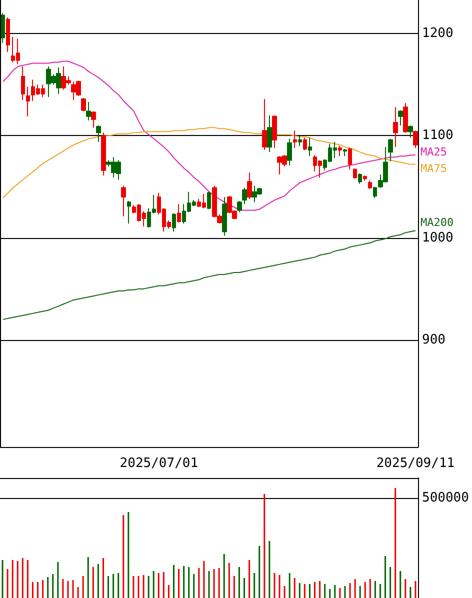 This screenshot has width=472, height=598. Describe the element at coordinates (434, 340) in the screenshot. I see `y-tick-label: 900` at that location.